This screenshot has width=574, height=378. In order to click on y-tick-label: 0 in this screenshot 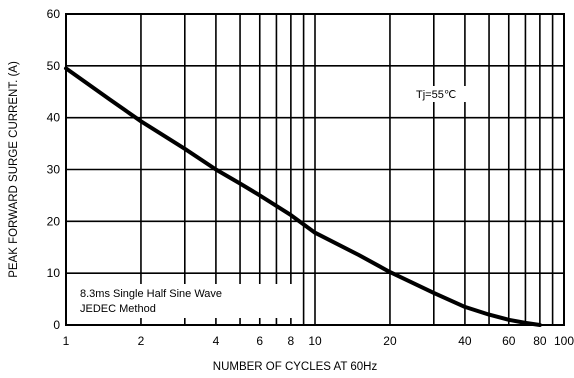, I will do `click(56, 325)`.